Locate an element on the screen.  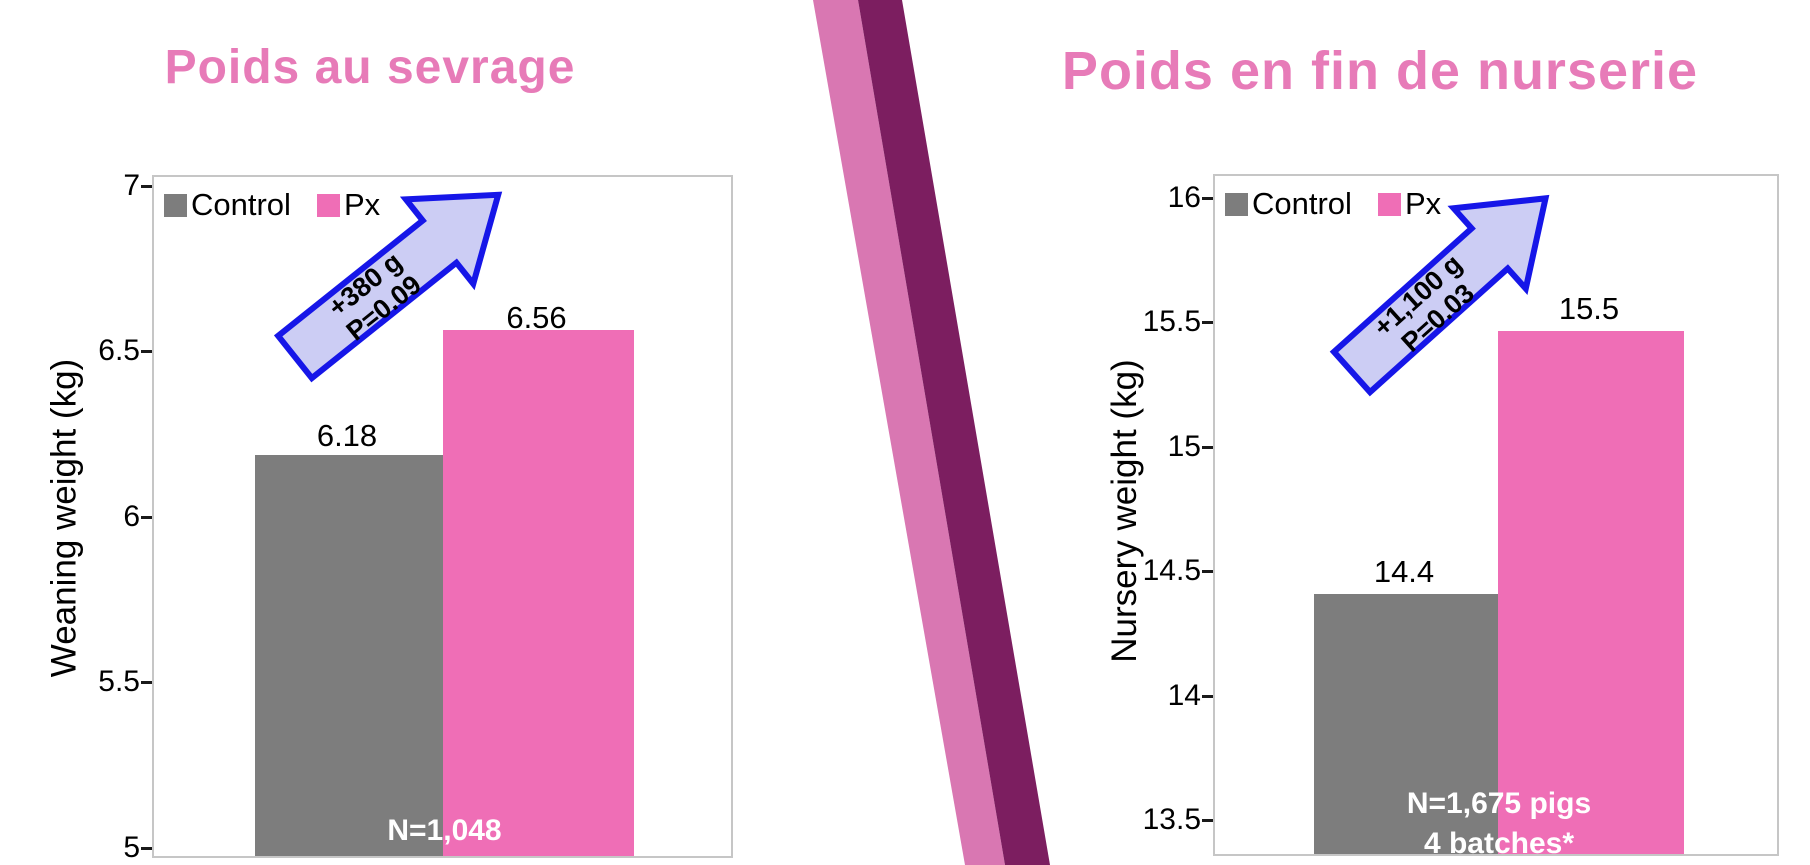
divider-pink-band is located at coordinates (909, 432).